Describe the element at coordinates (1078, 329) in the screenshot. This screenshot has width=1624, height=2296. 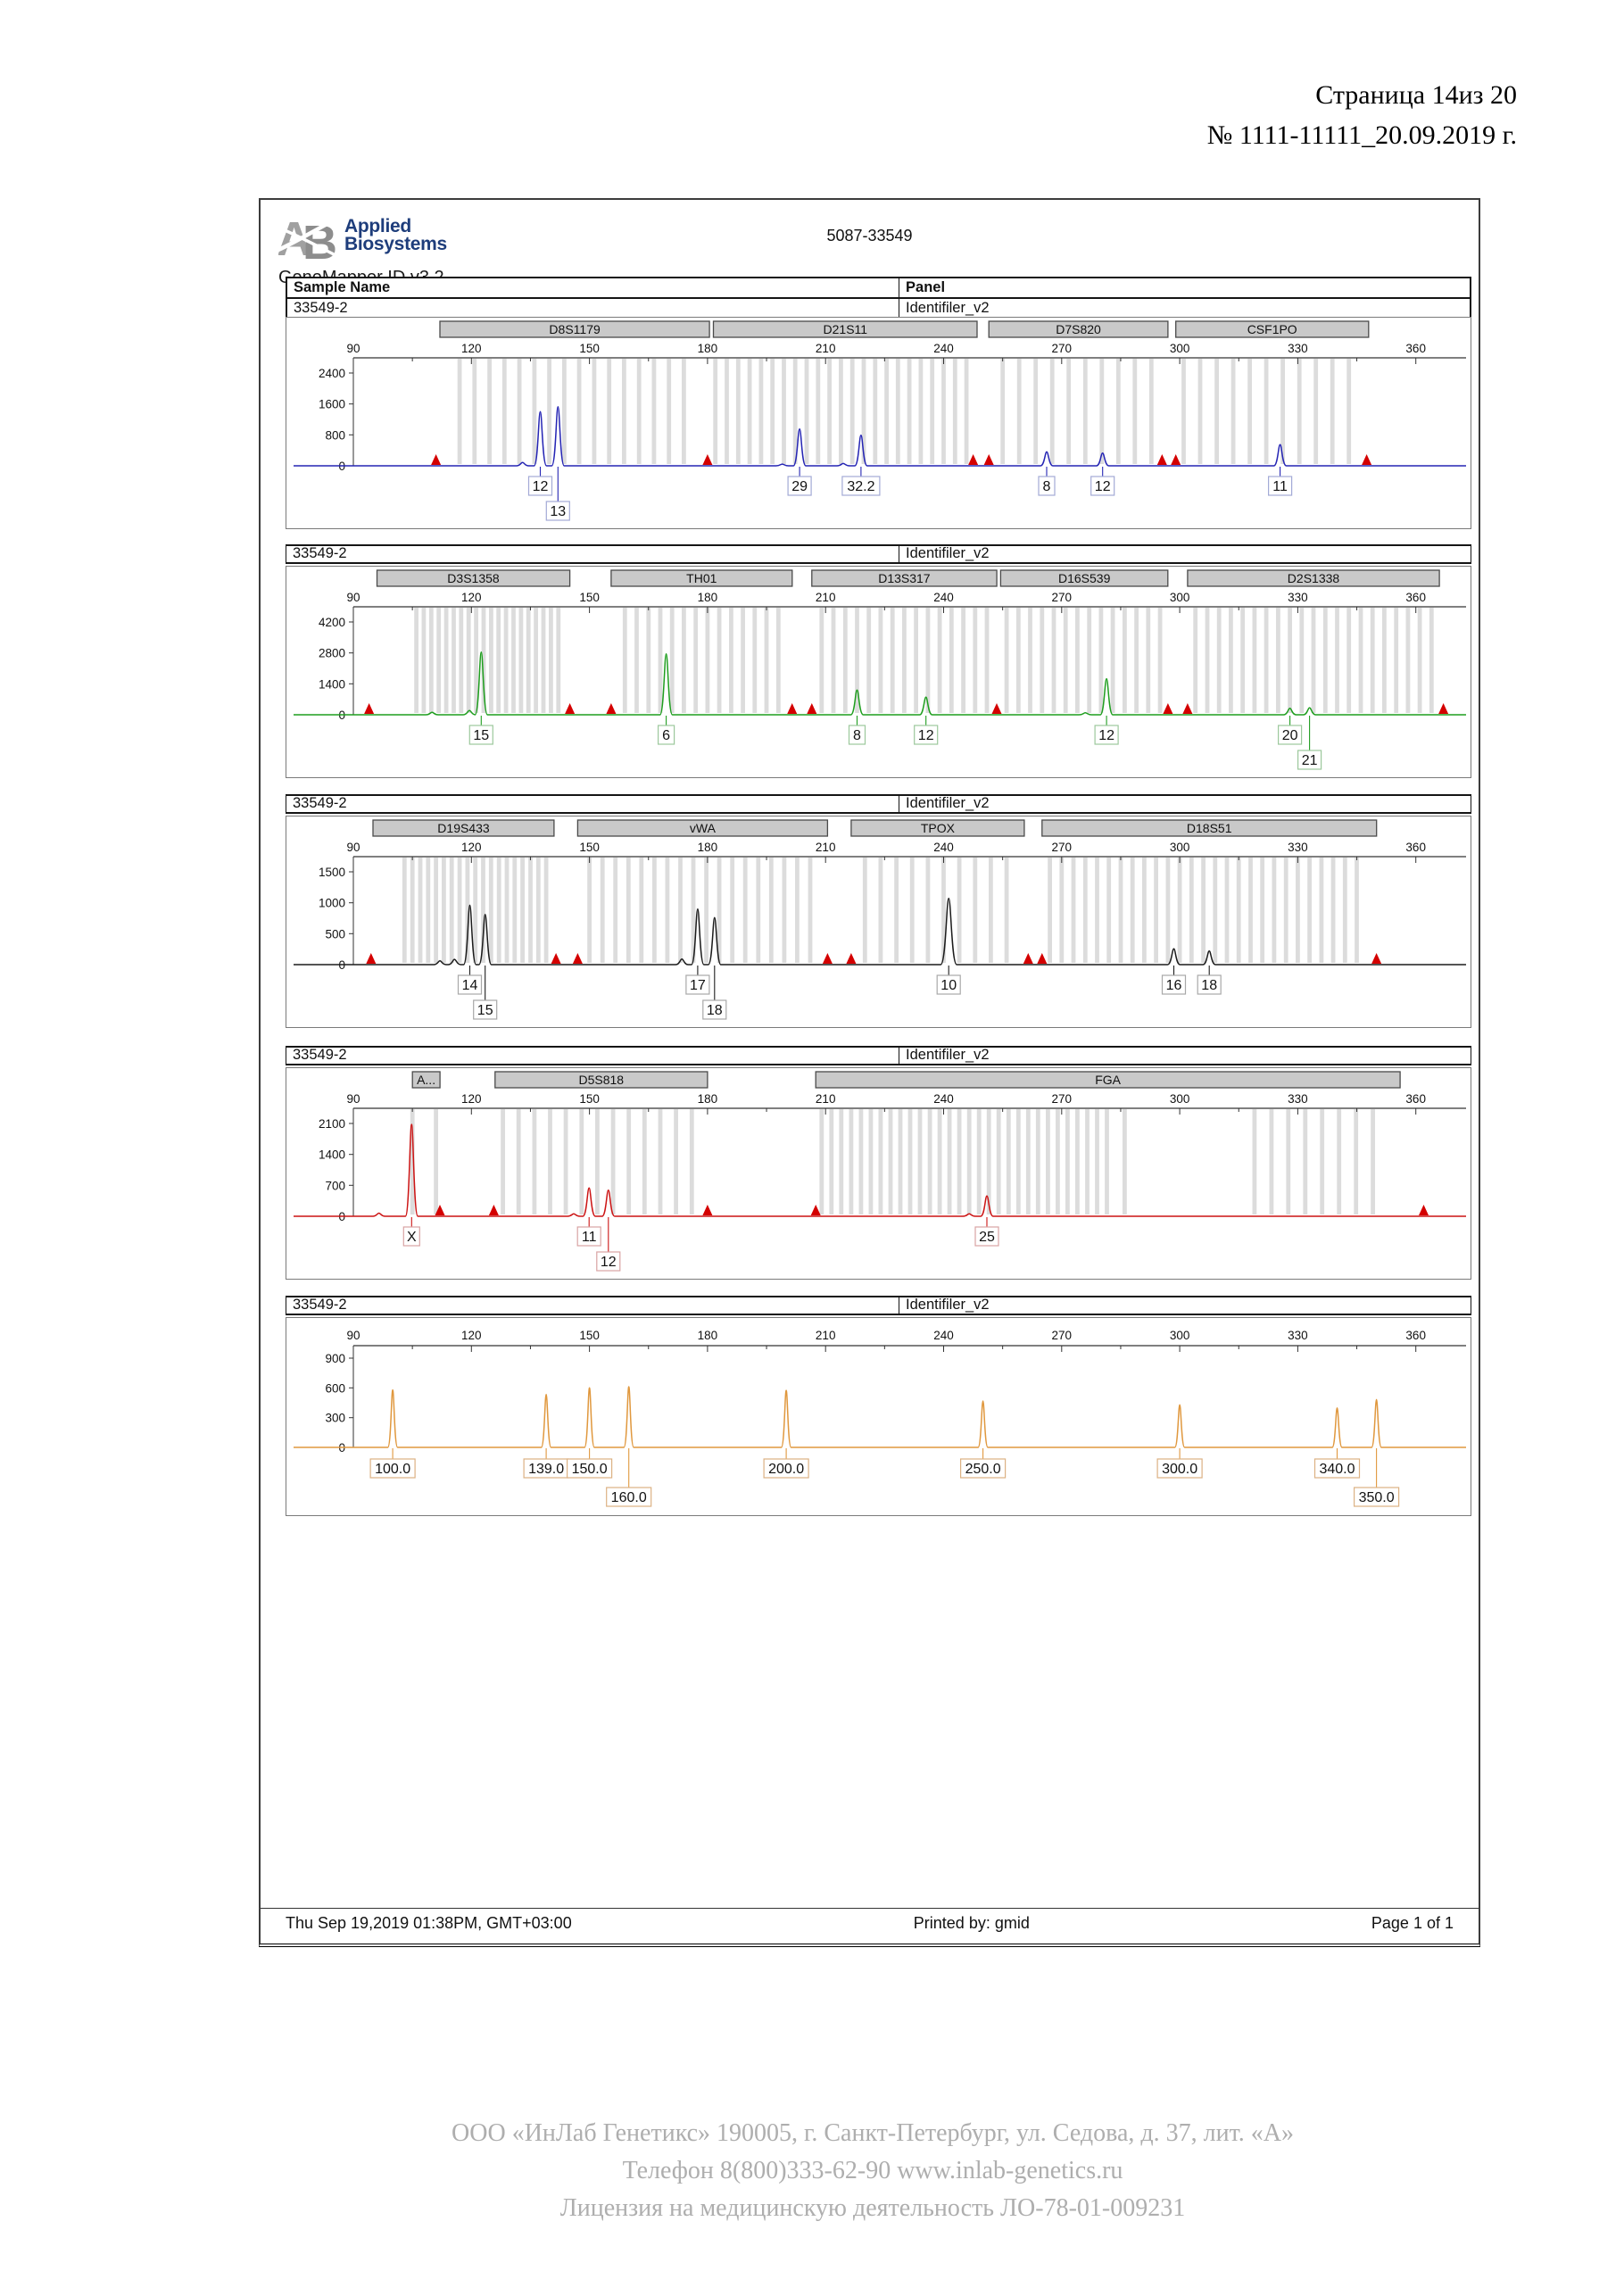
I see `marker-label: D7S820` at that location.